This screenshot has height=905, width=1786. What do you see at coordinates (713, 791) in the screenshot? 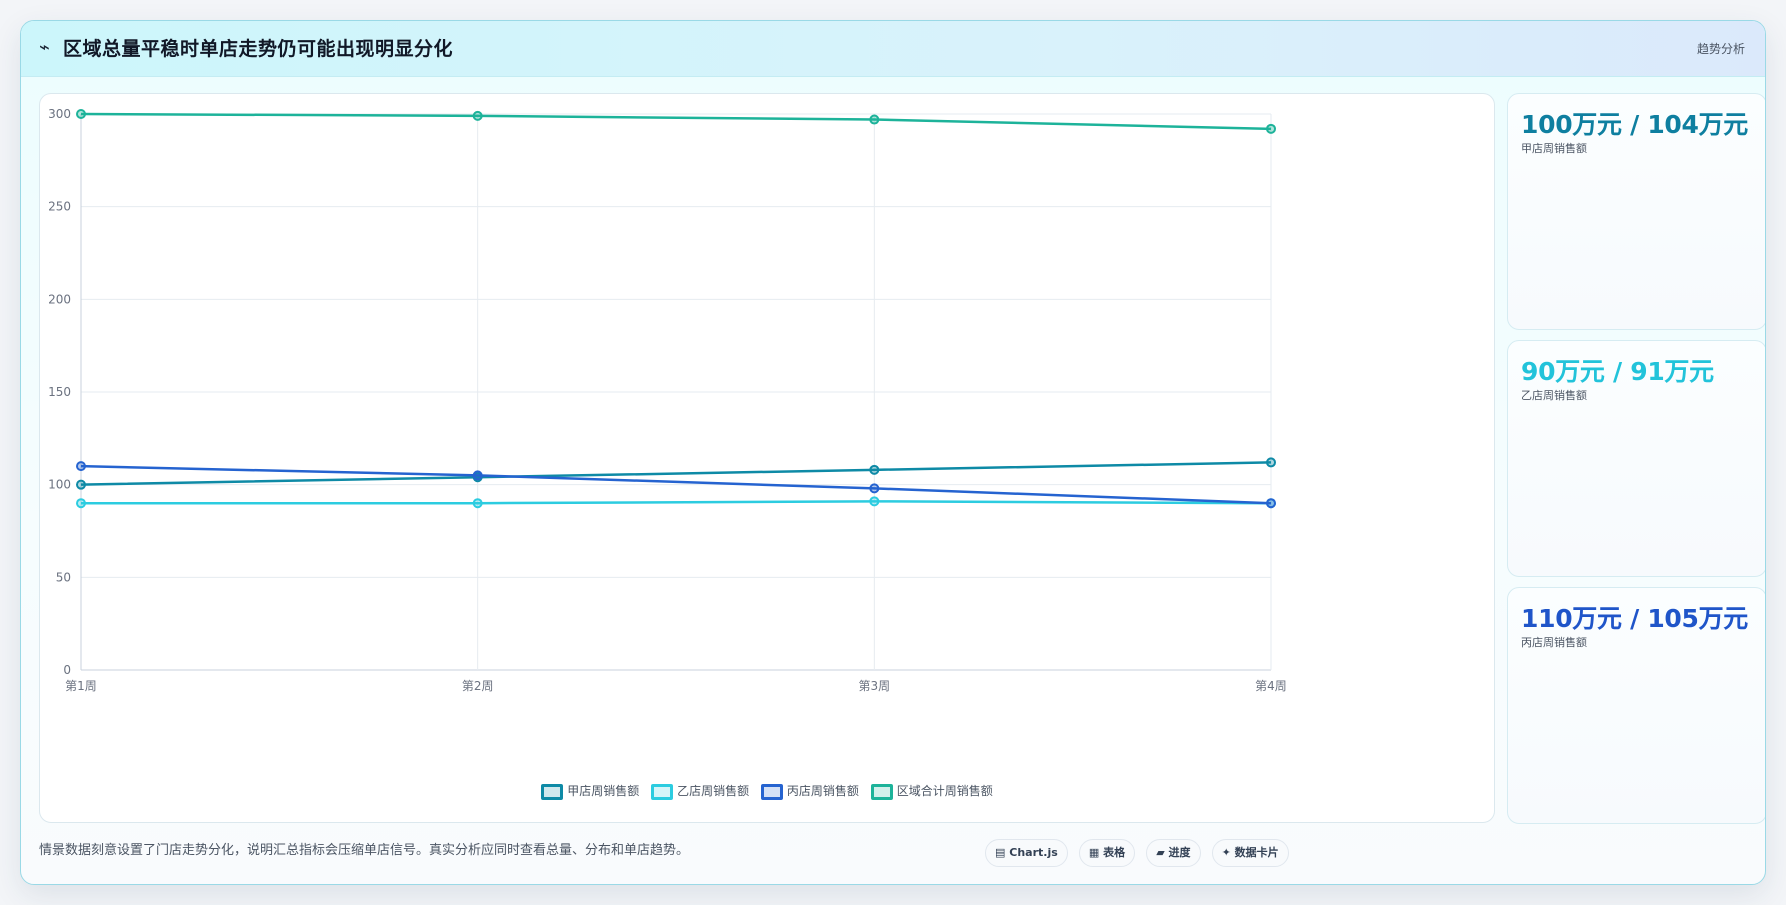
I see `legend-label: 乙店周销售额` at bounding box center [713, 791].